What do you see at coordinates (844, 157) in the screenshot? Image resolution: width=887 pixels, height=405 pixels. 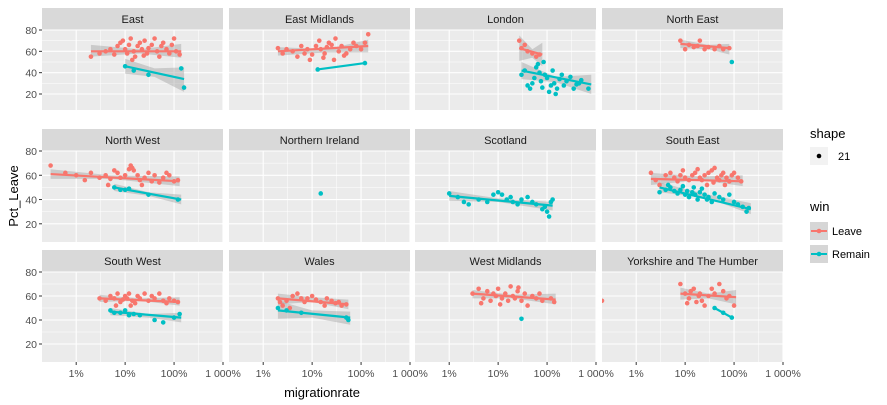 I see `legend-shape-label: 21` at bounding box center [844, 157].